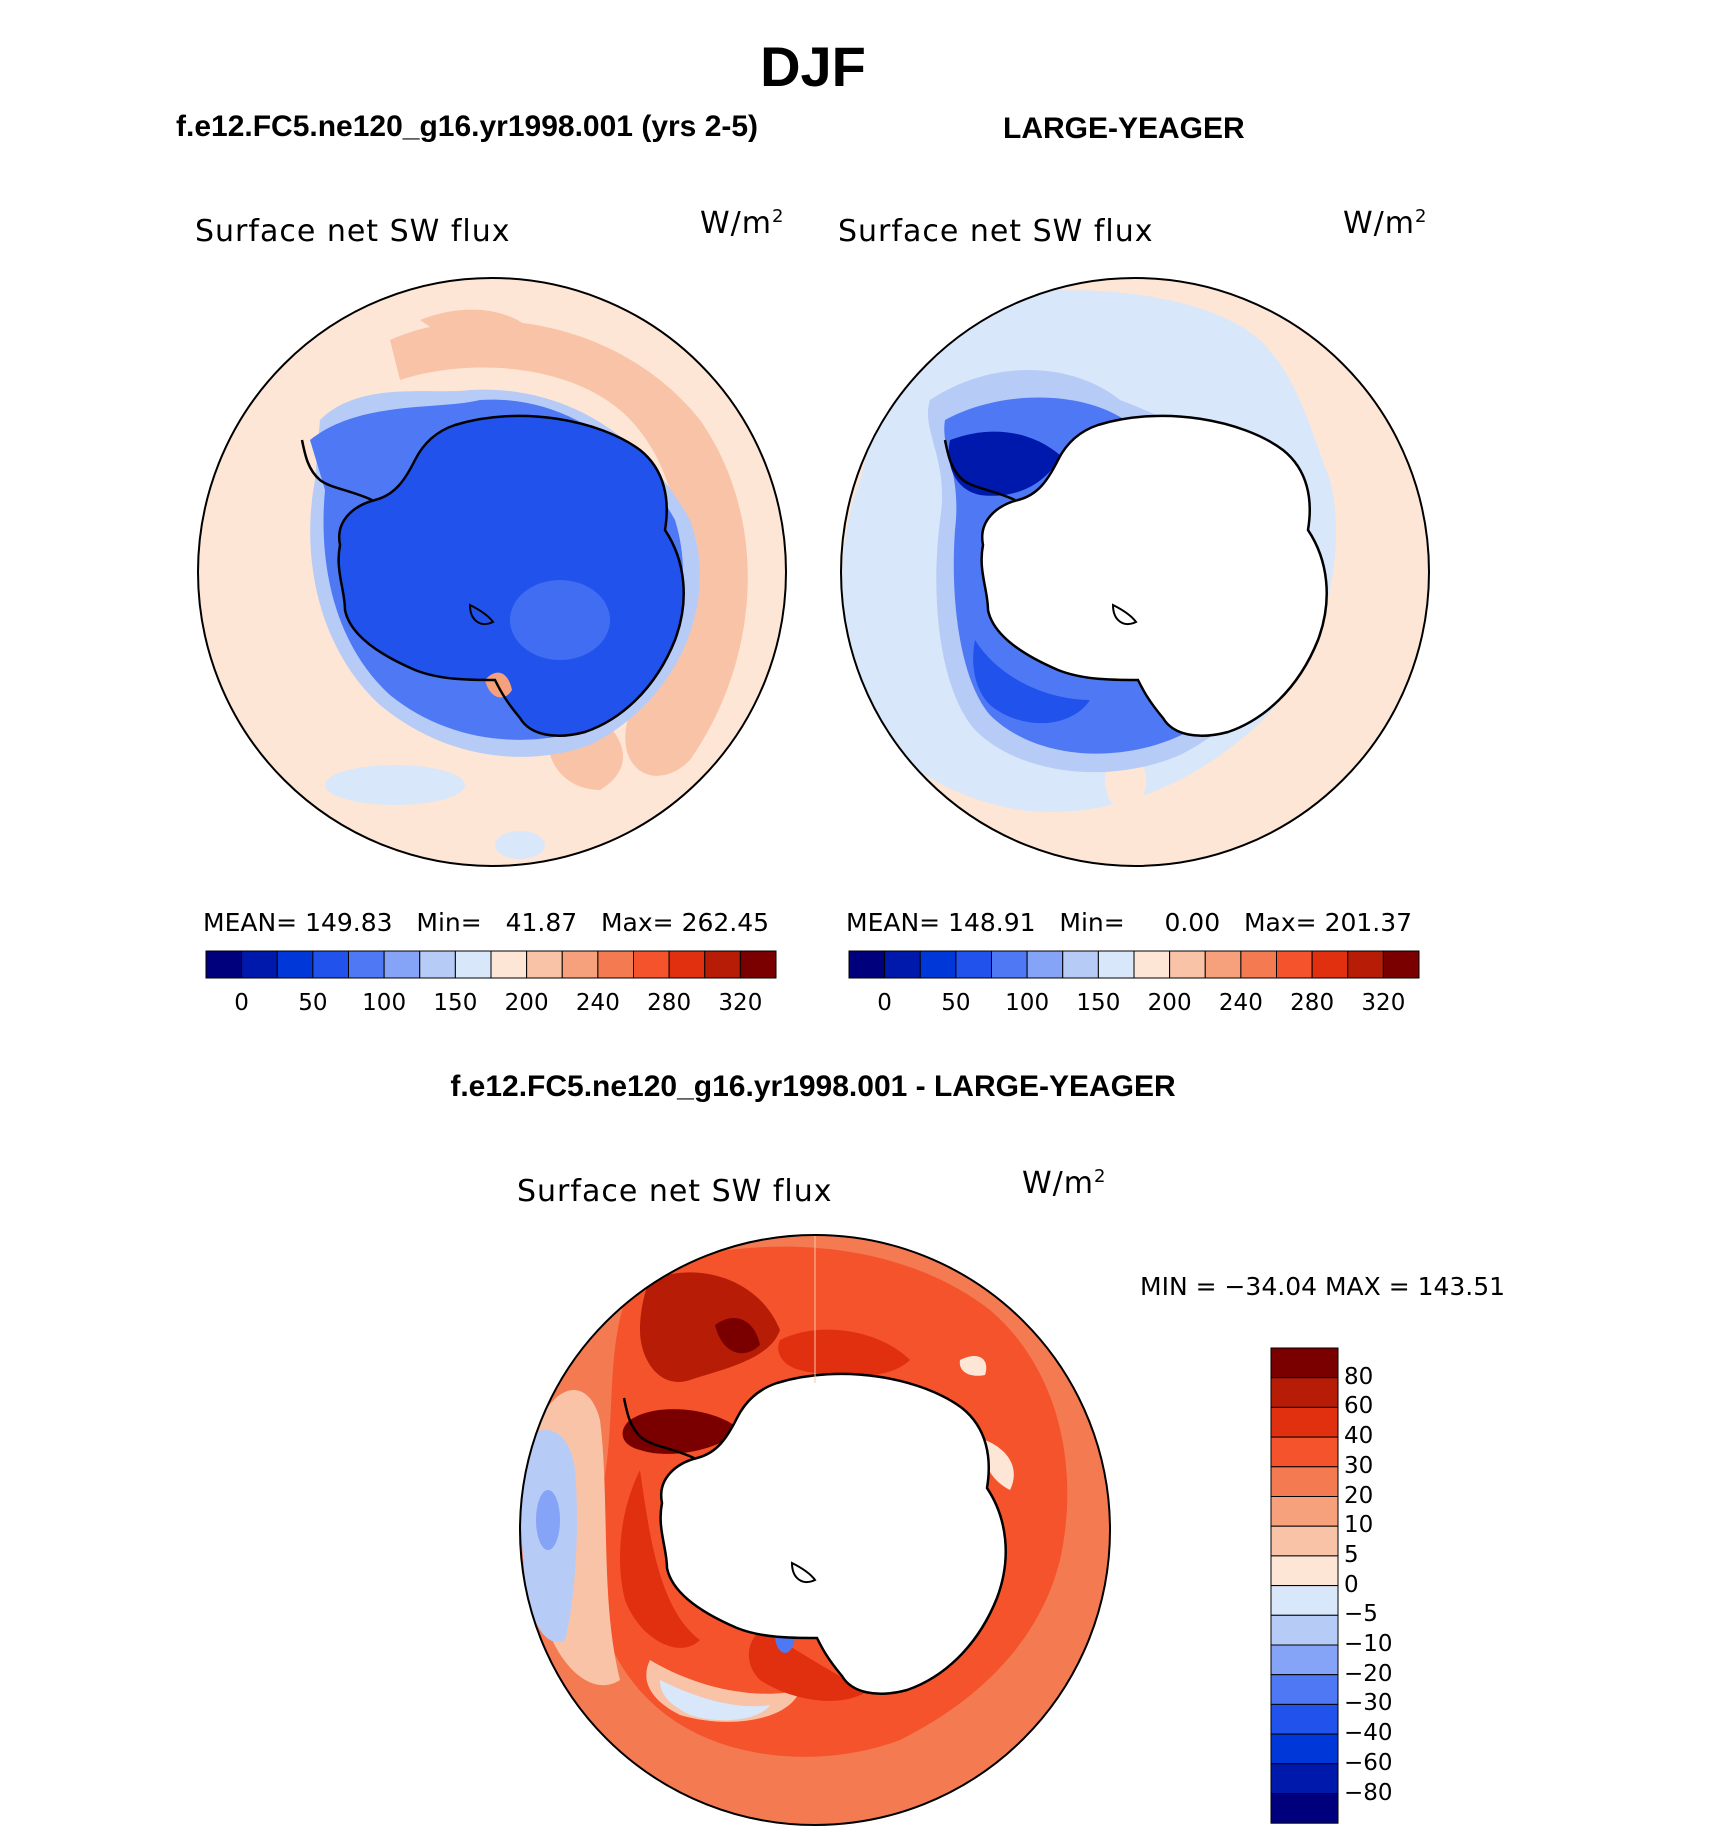  I want to click on obs-colorbar-tick: 100, so click(1027, 1003).